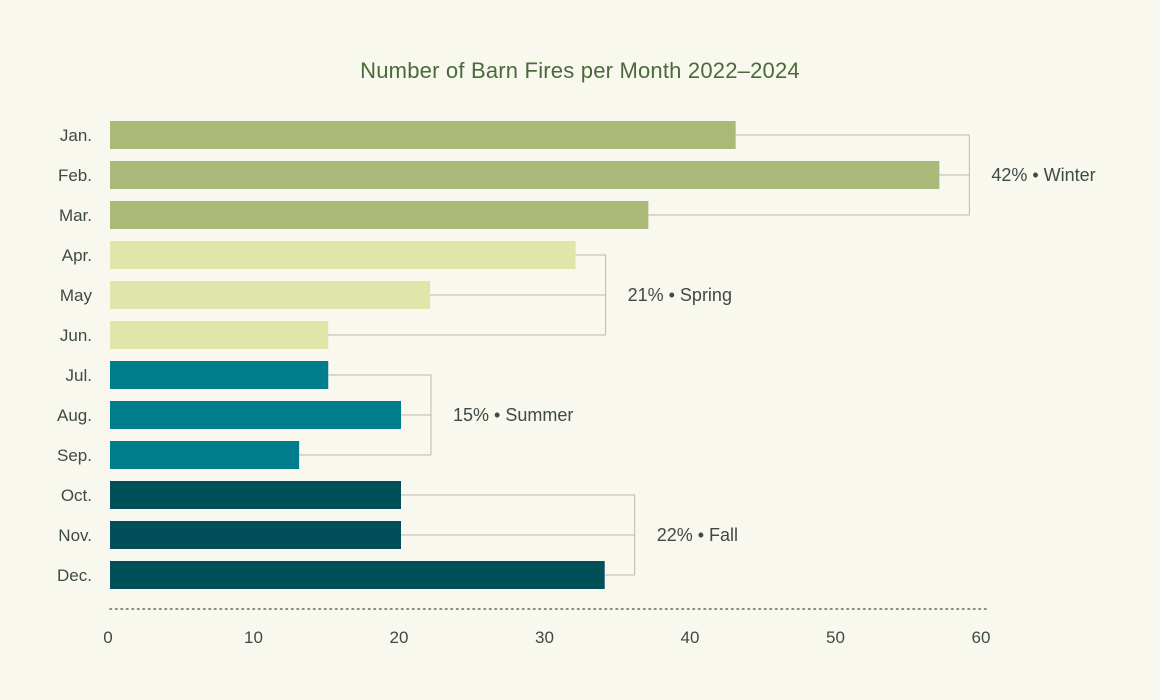 The height and width of the screenshot is (700, 1160). Describe the element at coordinates (690, 637) in the screenshot. I see `x-tick-label: 40` at that location.